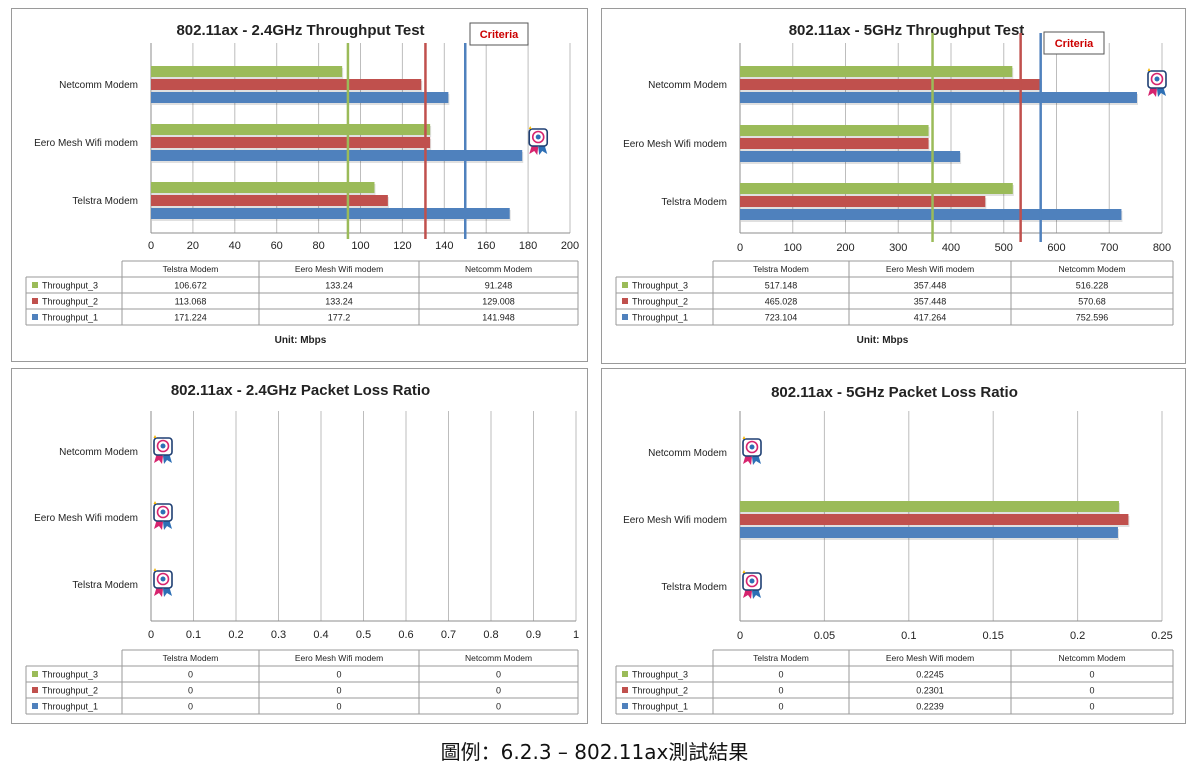  I want to click on table-value-cell: 129.008, so click(498, 302).